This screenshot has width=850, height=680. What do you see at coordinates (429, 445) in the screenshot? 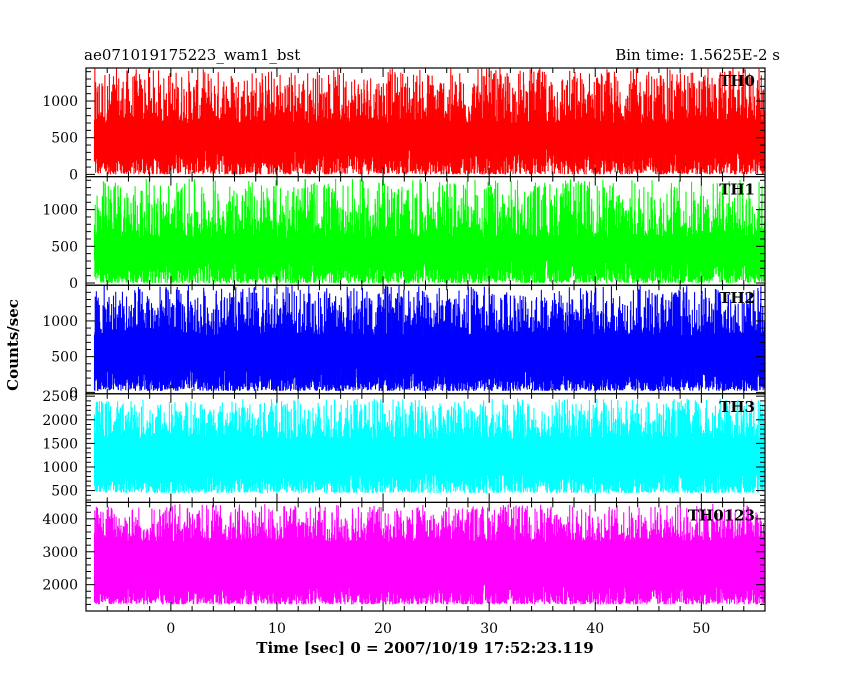
I see `series-th3` at bounding box center [429, 445].